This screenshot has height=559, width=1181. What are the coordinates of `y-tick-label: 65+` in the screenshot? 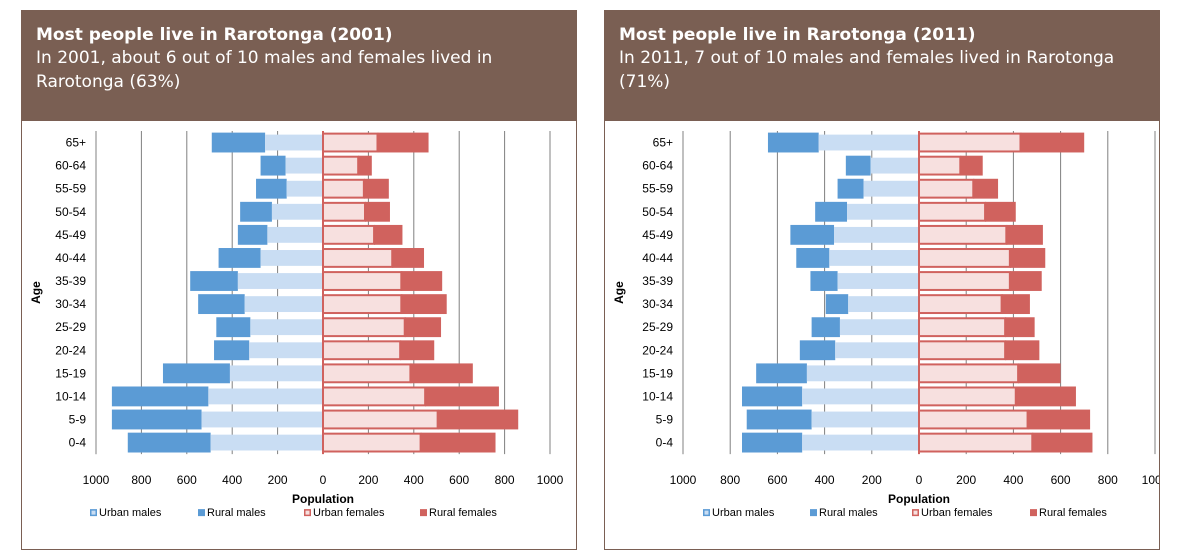 It's located at (76, 143).